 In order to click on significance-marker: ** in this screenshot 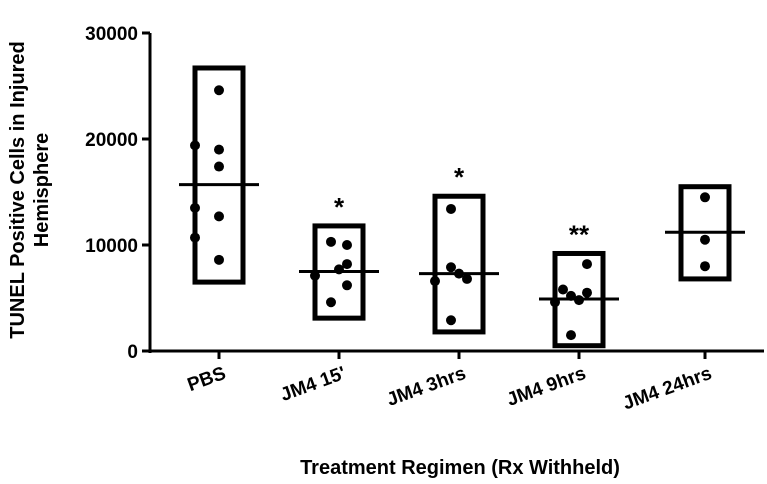, I will do `click(579, 234)`.